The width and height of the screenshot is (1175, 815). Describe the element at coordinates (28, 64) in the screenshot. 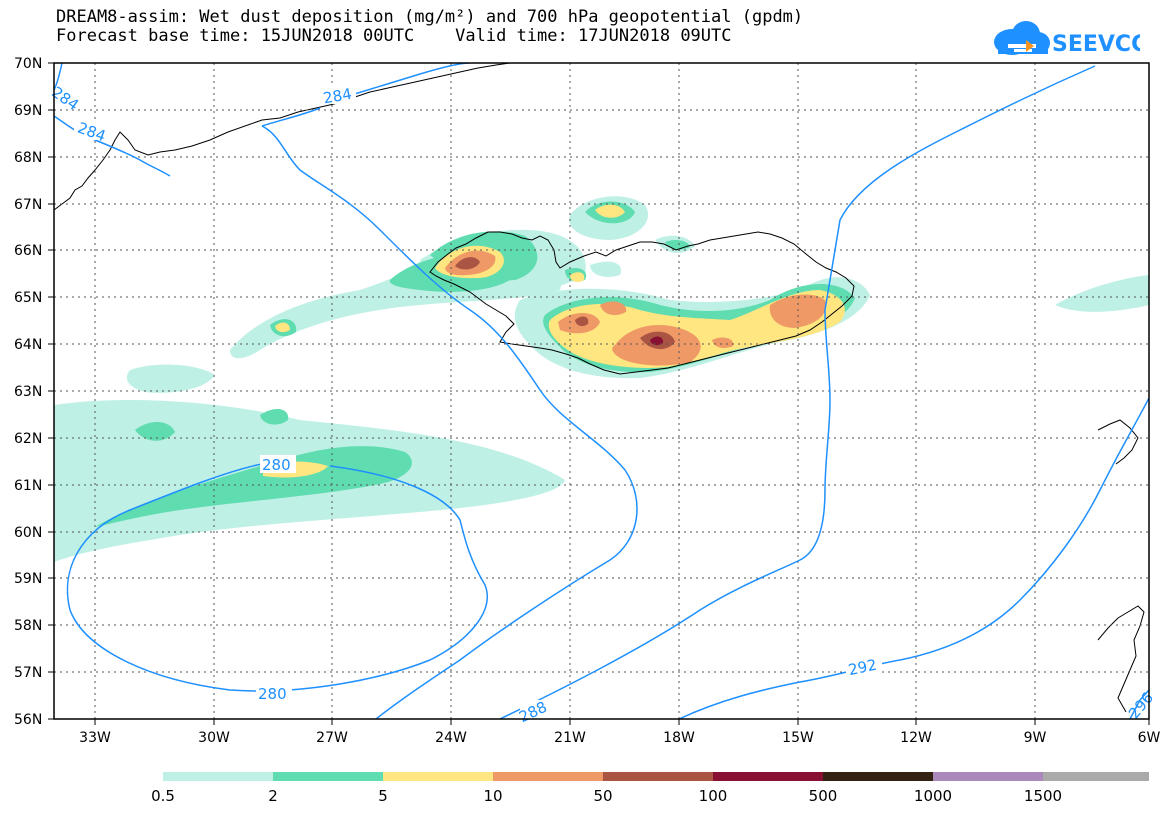

I see `lat-label: 70N` at that location.